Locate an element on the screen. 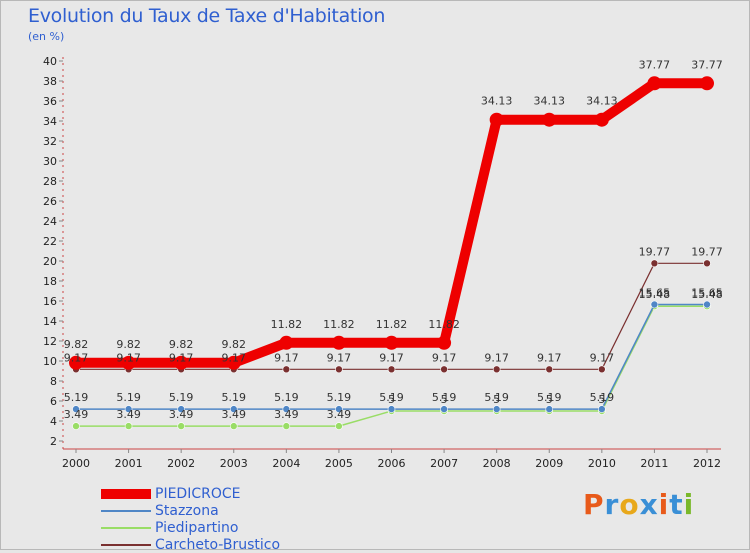 The image size is (750, 553). x-tick-label: 2002 is located at coordinates (181, 463).